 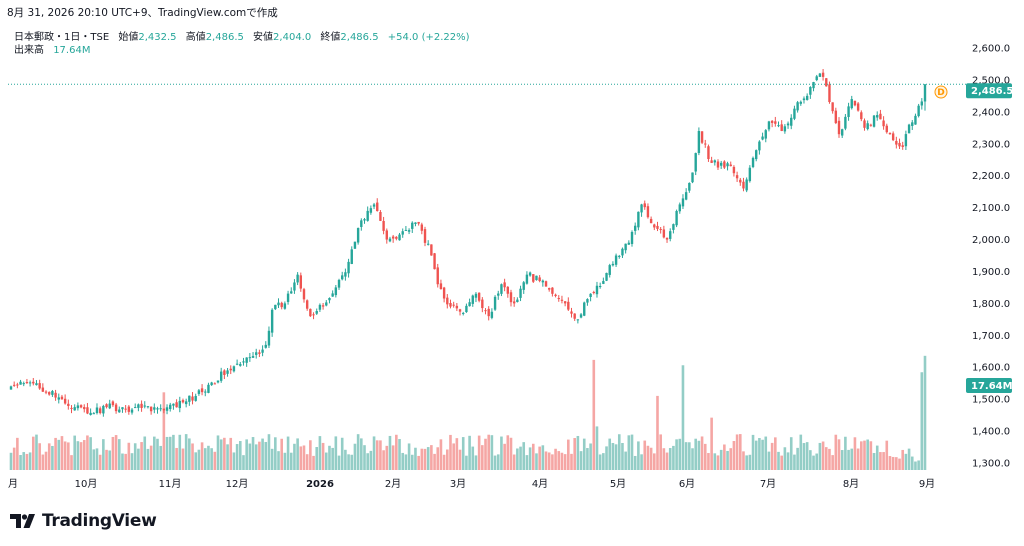 What do you see at coordinates (991, 240) in the screenshot?
I see `price-tick-label: 2,000.0` at bounding box center [991, 240].